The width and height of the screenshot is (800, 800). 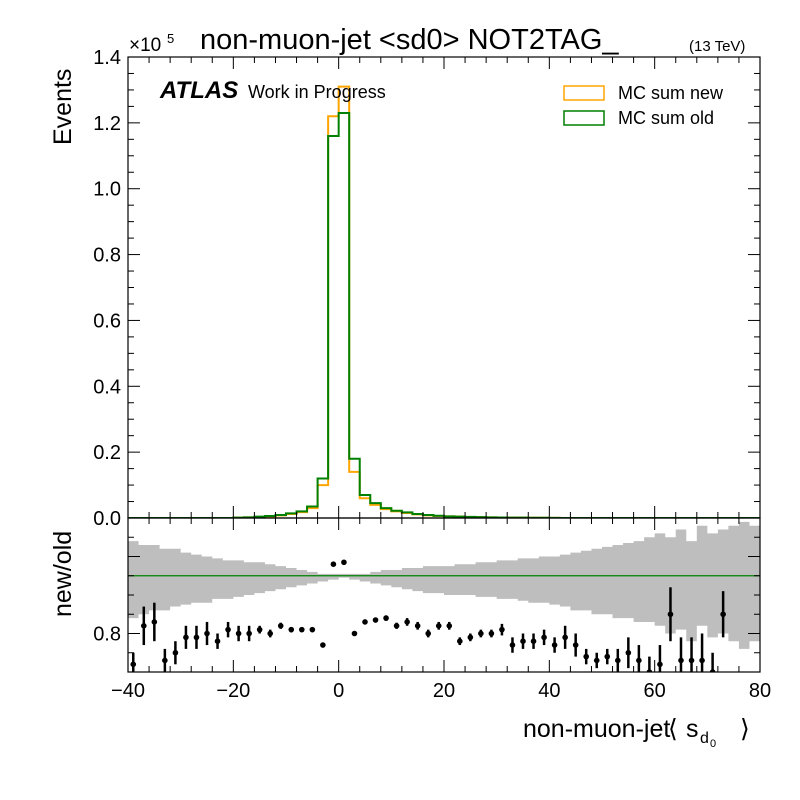 What do you see at coordinates (671, 93) in the screenshot?
I see `legend-label-new: MC sum new` at bounding box center [671, 93].